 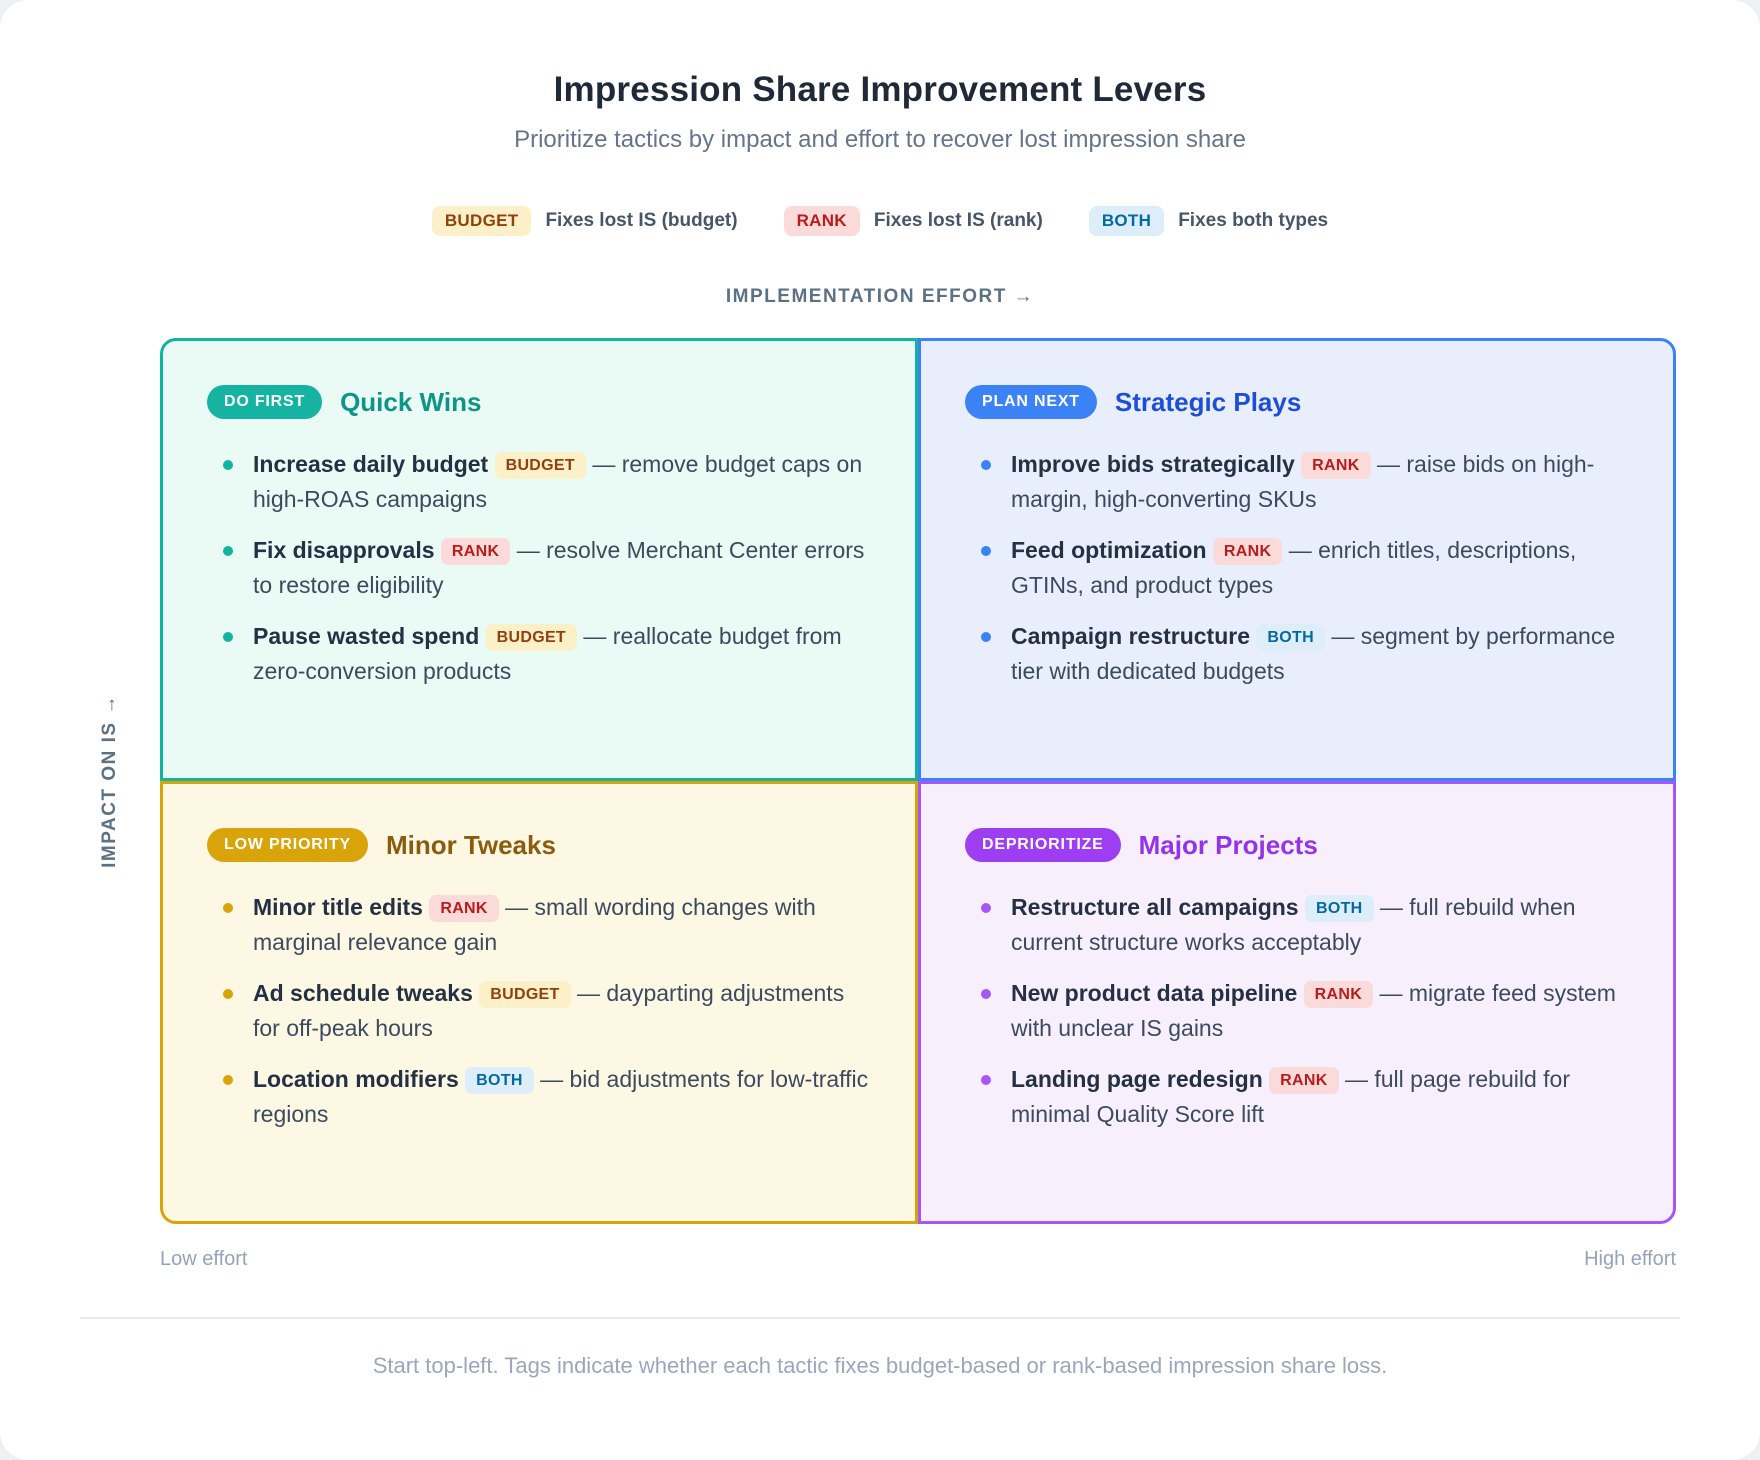 What do you see at coordinates (1208, 401) in the screenshot?
I see `quadrant-title: Strategic Plays` at bounding box center [1208, 401].